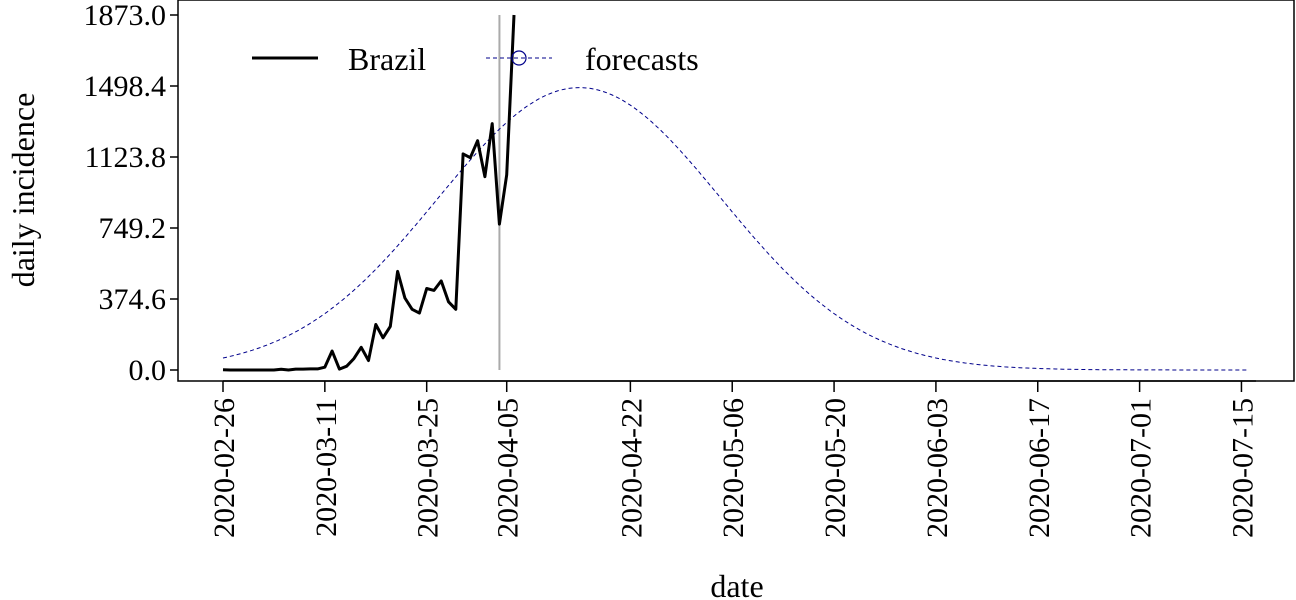 The width and height of the screenshot is (1296, 600). What do you see at coordinates (387, 59) in the screenshot?
I see `legend-label-brazil: Brazil` at bounding box center [387, 59].